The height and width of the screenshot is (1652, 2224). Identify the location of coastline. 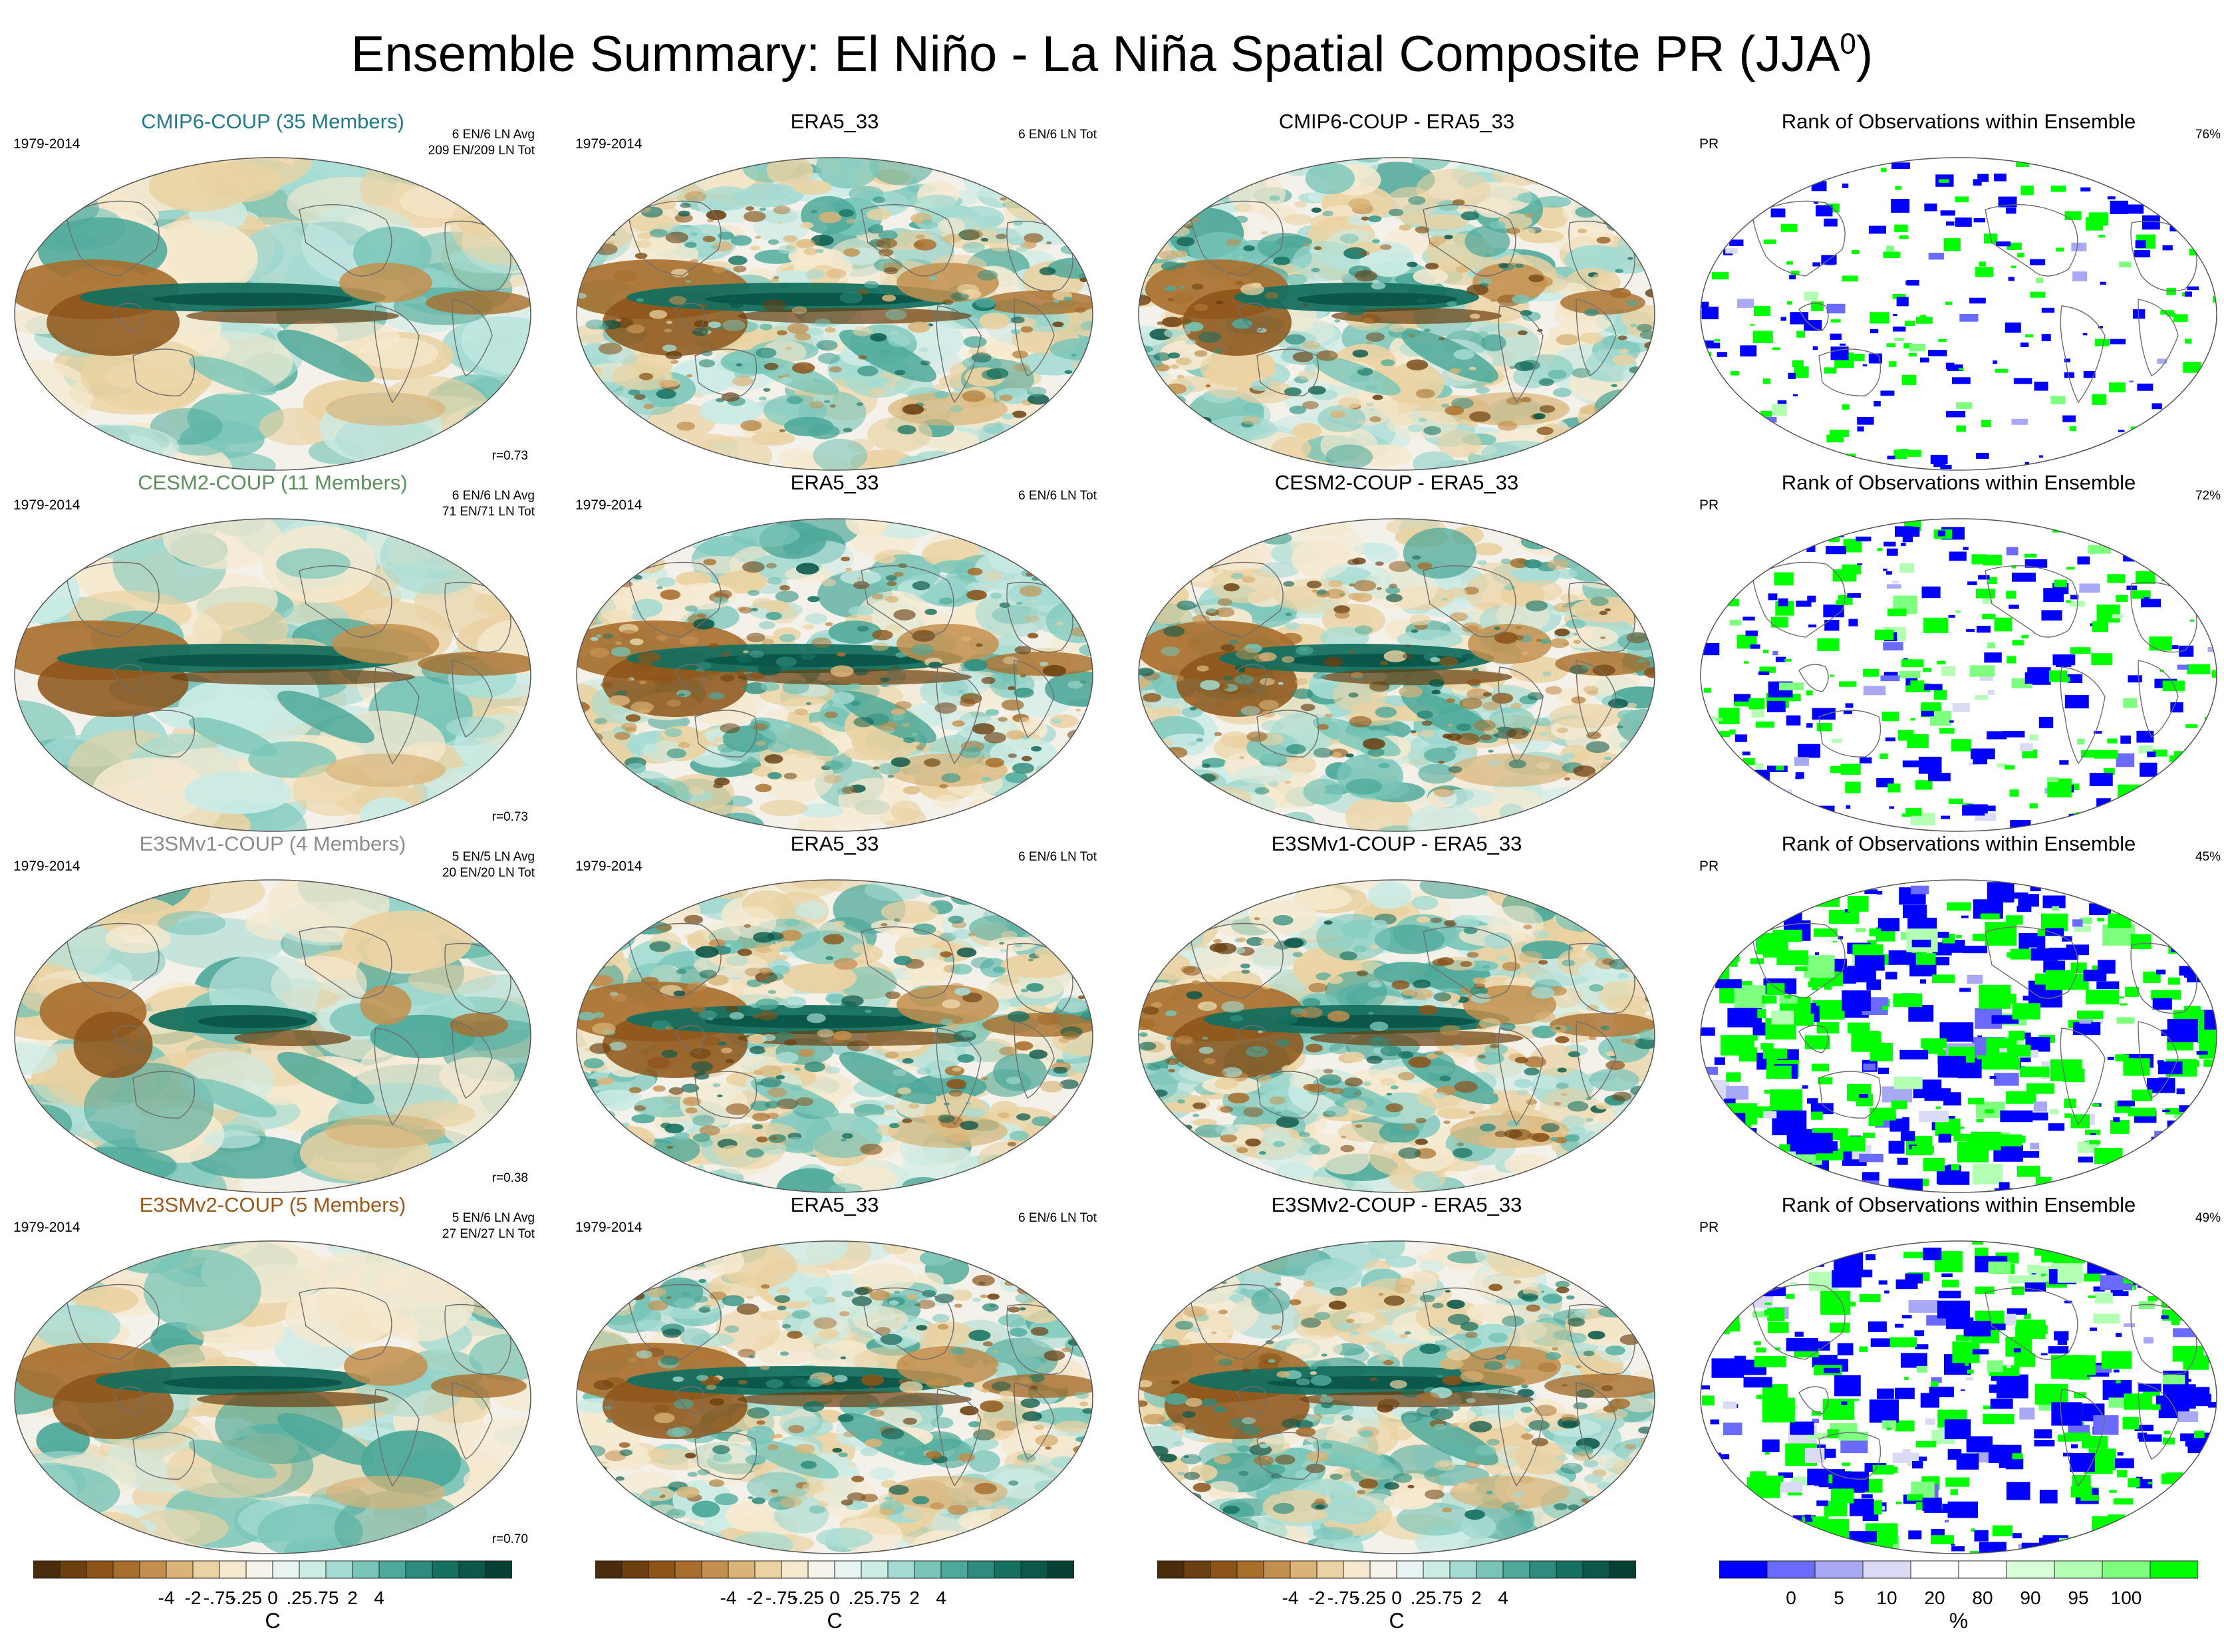
(2031, 601).